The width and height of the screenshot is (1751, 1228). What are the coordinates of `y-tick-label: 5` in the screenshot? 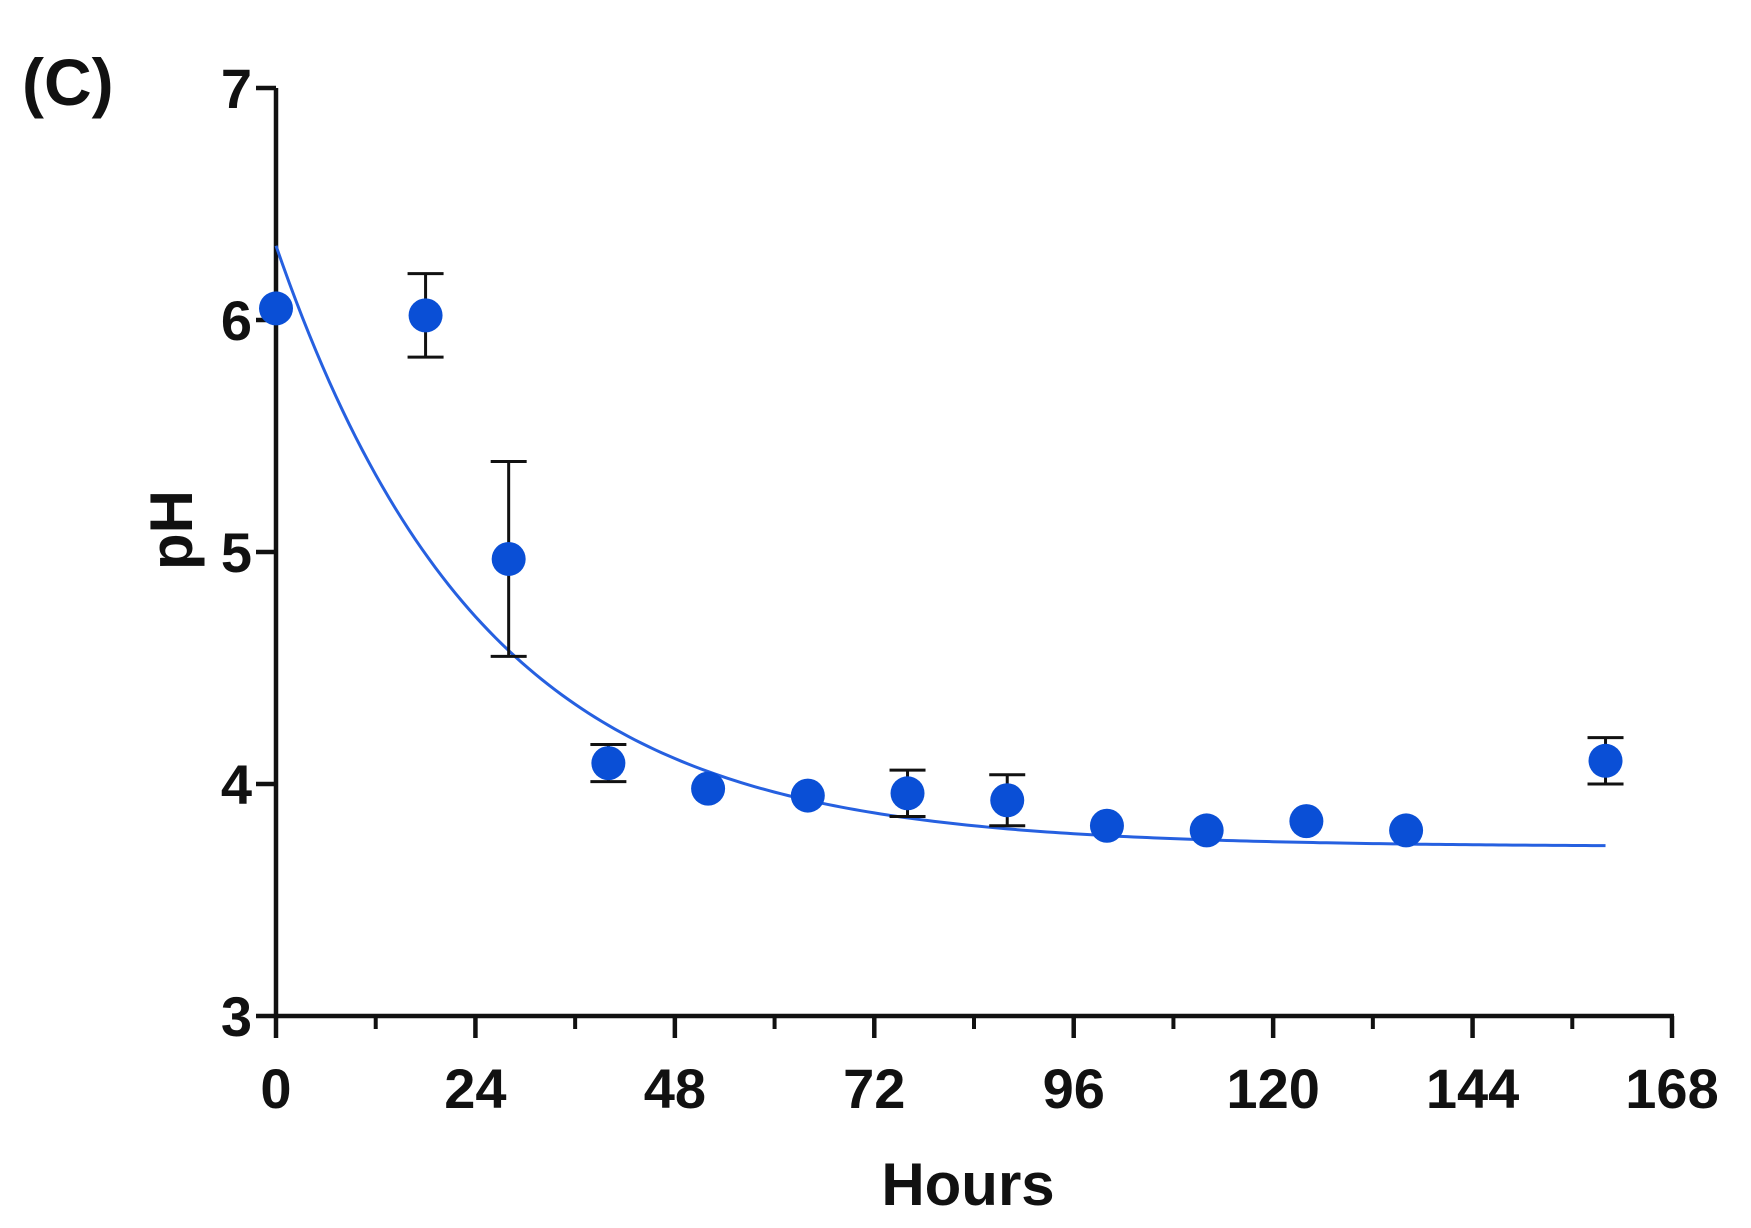 It's located at (236, 552).